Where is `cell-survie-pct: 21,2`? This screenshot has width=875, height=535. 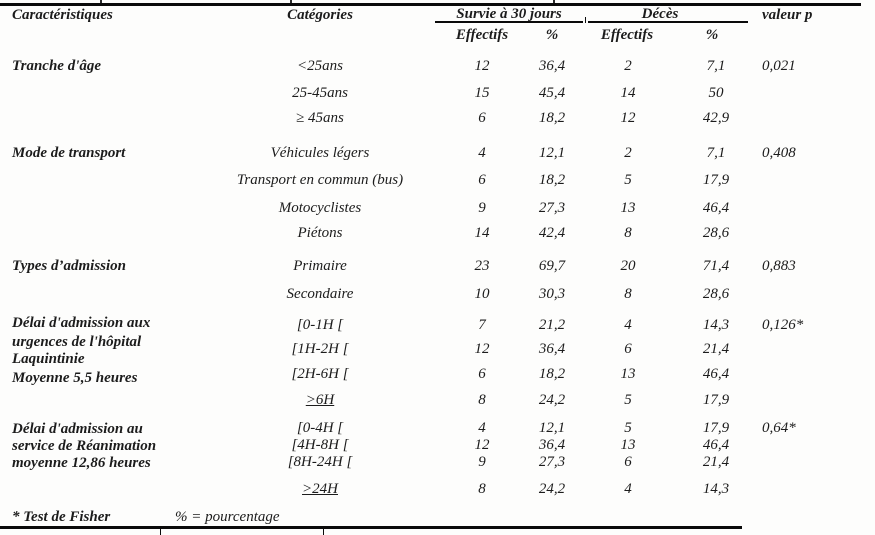
cell-survie-pct: 21,2 is located at coordinates (552, 325).